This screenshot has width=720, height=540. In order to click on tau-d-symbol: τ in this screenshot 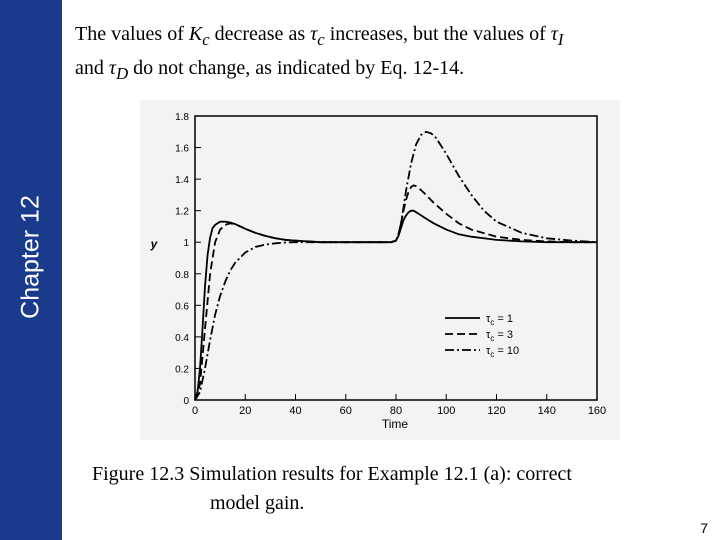, I will do `click(112, 68)`.